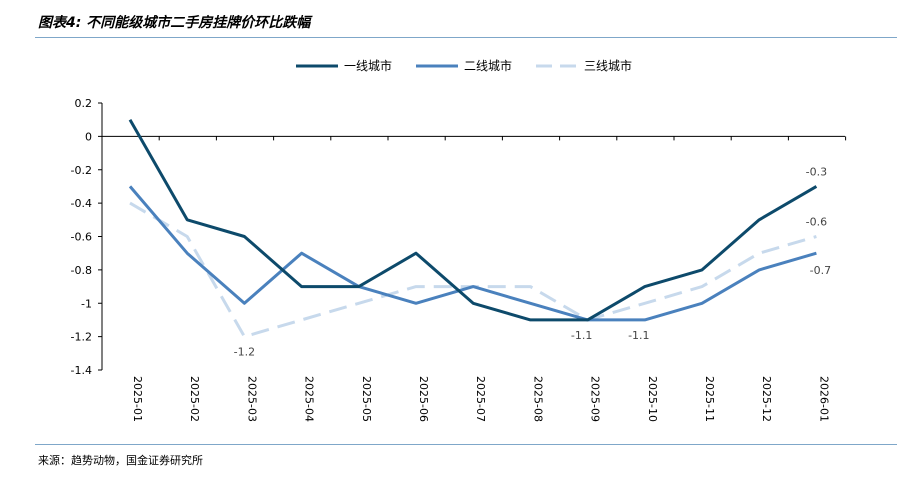 Image resolution: width=897 pixels, height=478 pixels. I want to click on y-tick-label: -1, so click(86, 303).